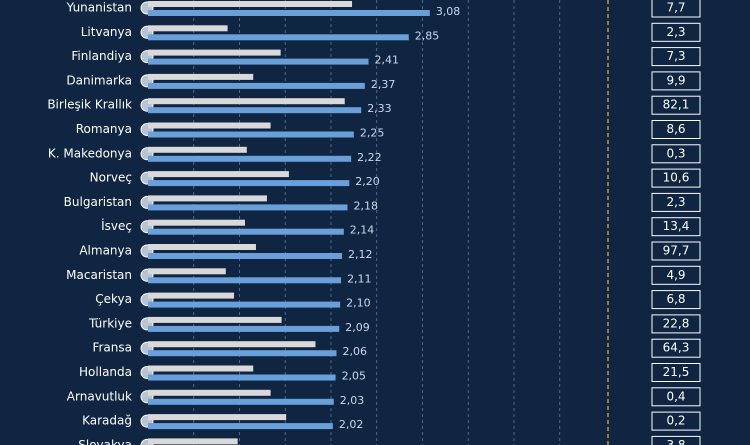 Image resolution: width=750 pixels, height=445 pixels. What do you see at coordinates (99, 275) in the screenshot?
I see `category-label: Macaristan` at bounding box center [99, 275].